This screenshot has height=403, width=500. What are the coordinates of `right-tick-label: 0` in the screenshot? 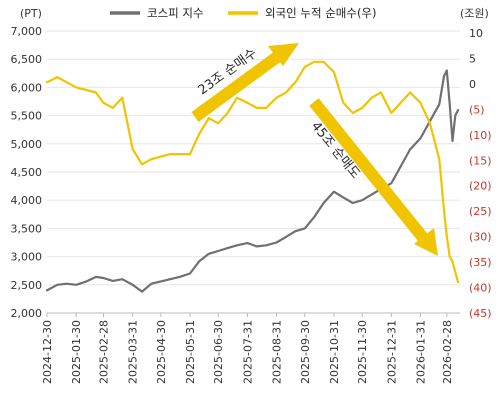 It's located at (472, 84).